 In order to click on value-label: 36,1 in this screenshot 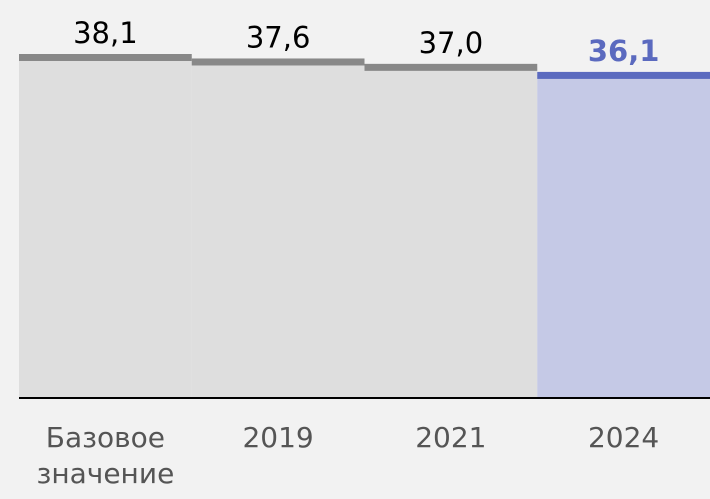, I will do `click(624, 51)`.